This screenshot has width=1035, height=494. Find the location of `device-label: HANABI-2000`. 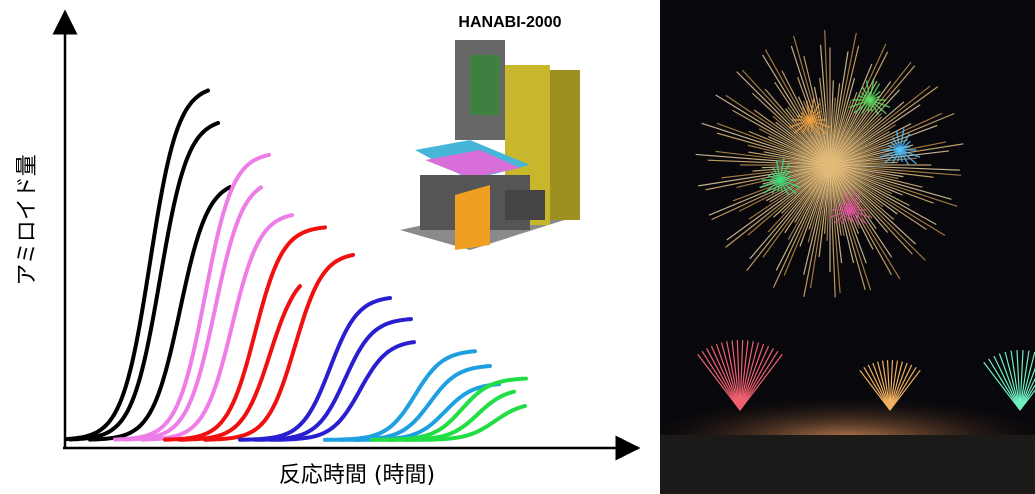

device-label: HANABI-2000 is located at coordinates (509, 22).